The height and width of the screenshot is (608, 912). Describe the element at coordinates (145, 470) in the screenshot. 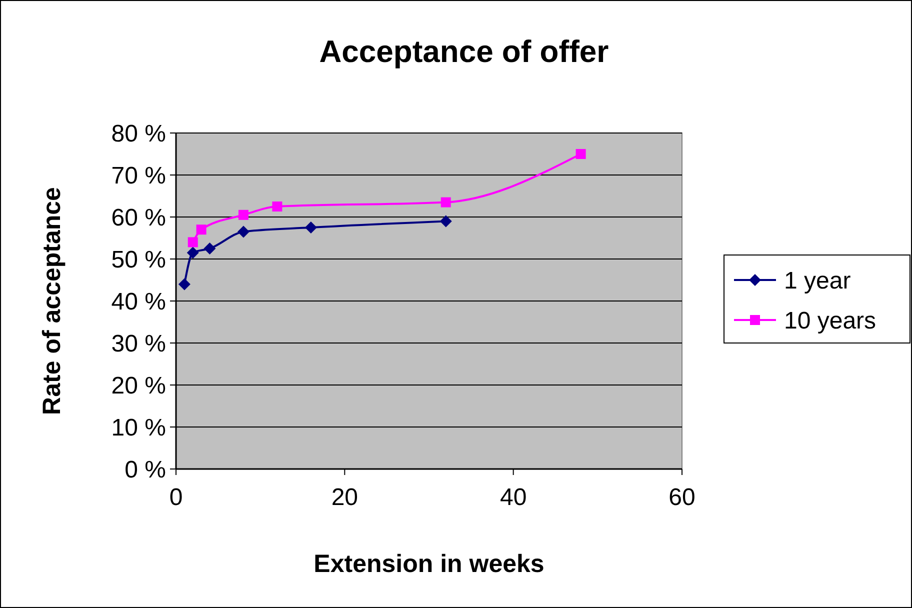

I see `y-tick-label: 0 %` at that location.